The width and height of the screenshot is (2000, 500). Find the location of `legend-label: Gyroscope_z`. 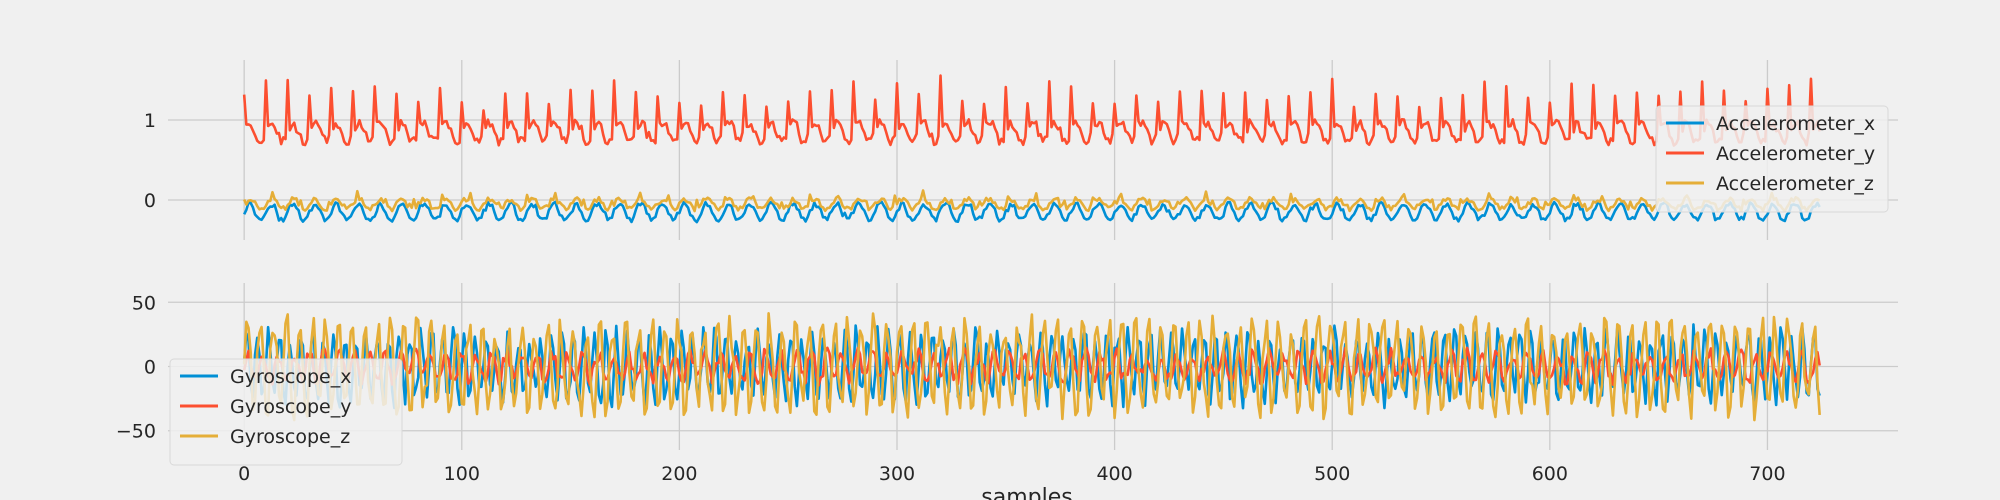

legend-label: Gyroscope_z is located at coordinates (290, 437).